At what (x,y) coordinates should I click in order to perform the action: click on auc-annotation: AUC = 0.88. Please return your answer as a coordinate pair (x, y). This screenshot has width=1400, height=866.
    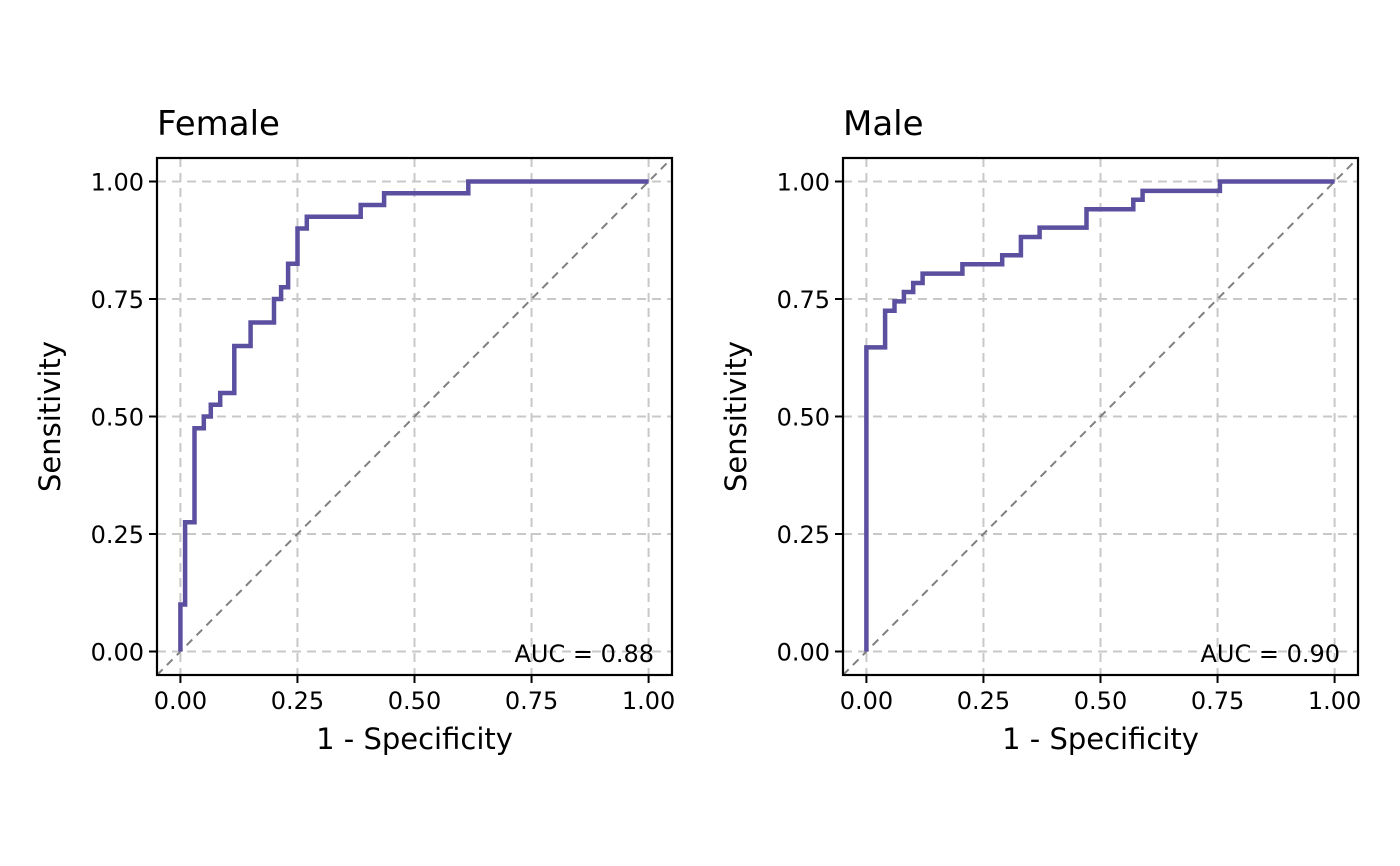
    Looking at the image, I should click on (584, 654).